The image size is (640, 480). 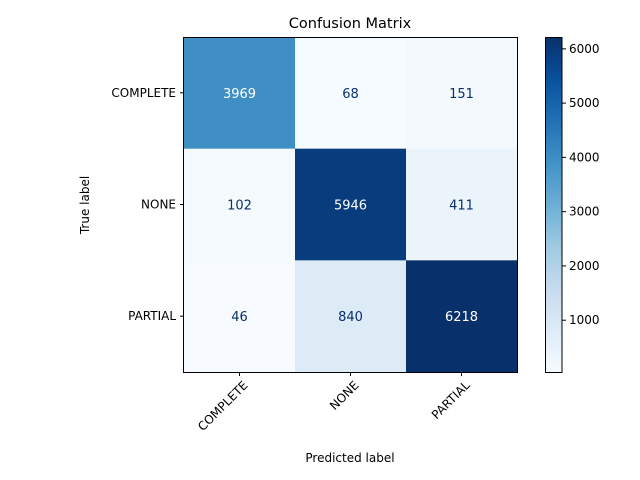 I want to click on cell-value-label: 6218, so click(x=461, y=317).